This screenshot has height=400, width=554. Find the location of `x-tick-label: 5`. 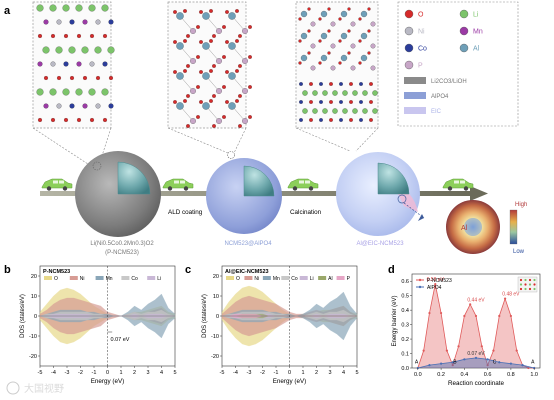

x-tick-label: 5 is located at coordinates (356, 373).